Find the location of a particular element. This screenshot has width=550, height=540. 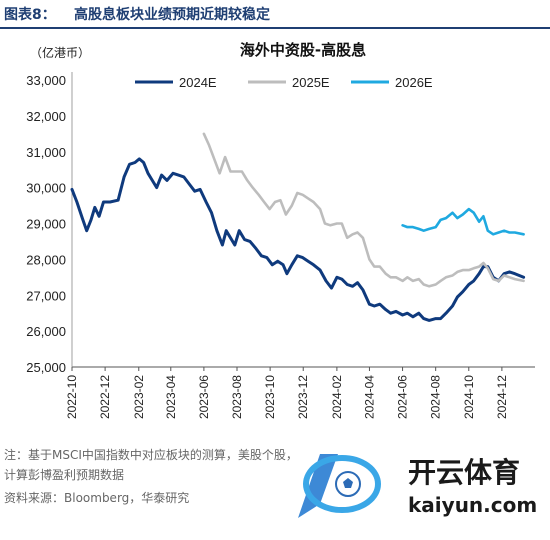

x-tick-label: 2023-02 is located at coordinates (139, 397).